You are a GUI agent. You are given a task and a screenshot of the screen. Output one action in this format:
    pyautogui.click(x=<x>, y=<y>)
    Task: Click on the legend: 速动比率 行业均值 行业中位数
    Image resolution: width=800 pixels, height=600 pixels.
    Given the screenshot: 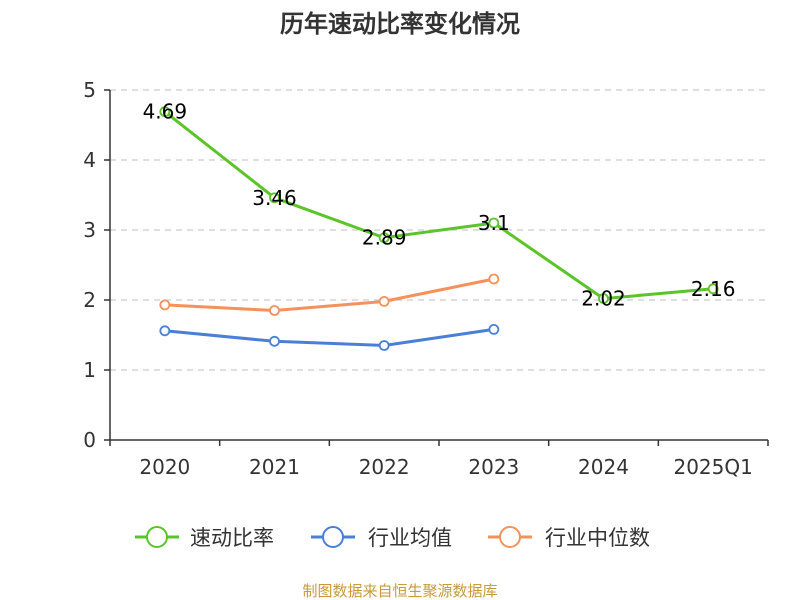 What is the action you would take?
    pyautogui.click(x=392, y=538)
    